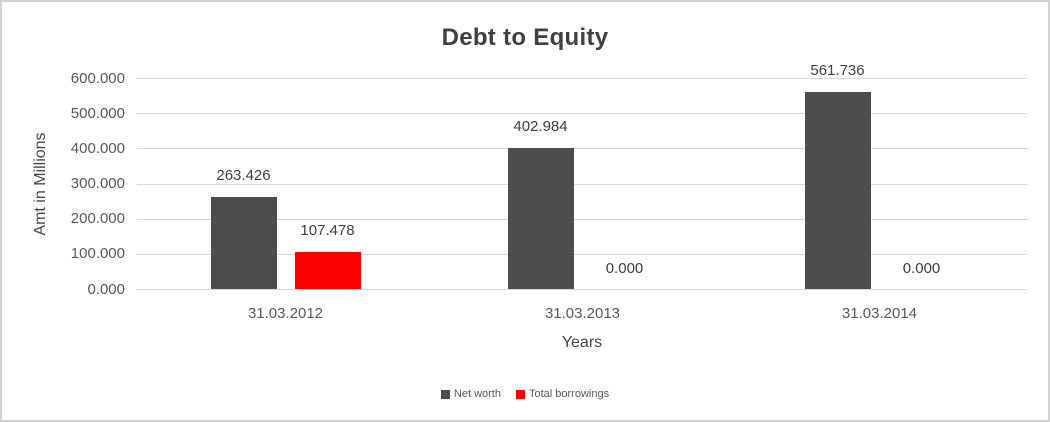 The height and width of the screenshot is (422, 1050). Describe the element at coordinates (97, 219) in the screenshot. I see `y-tick-label: 200.000` at that location.